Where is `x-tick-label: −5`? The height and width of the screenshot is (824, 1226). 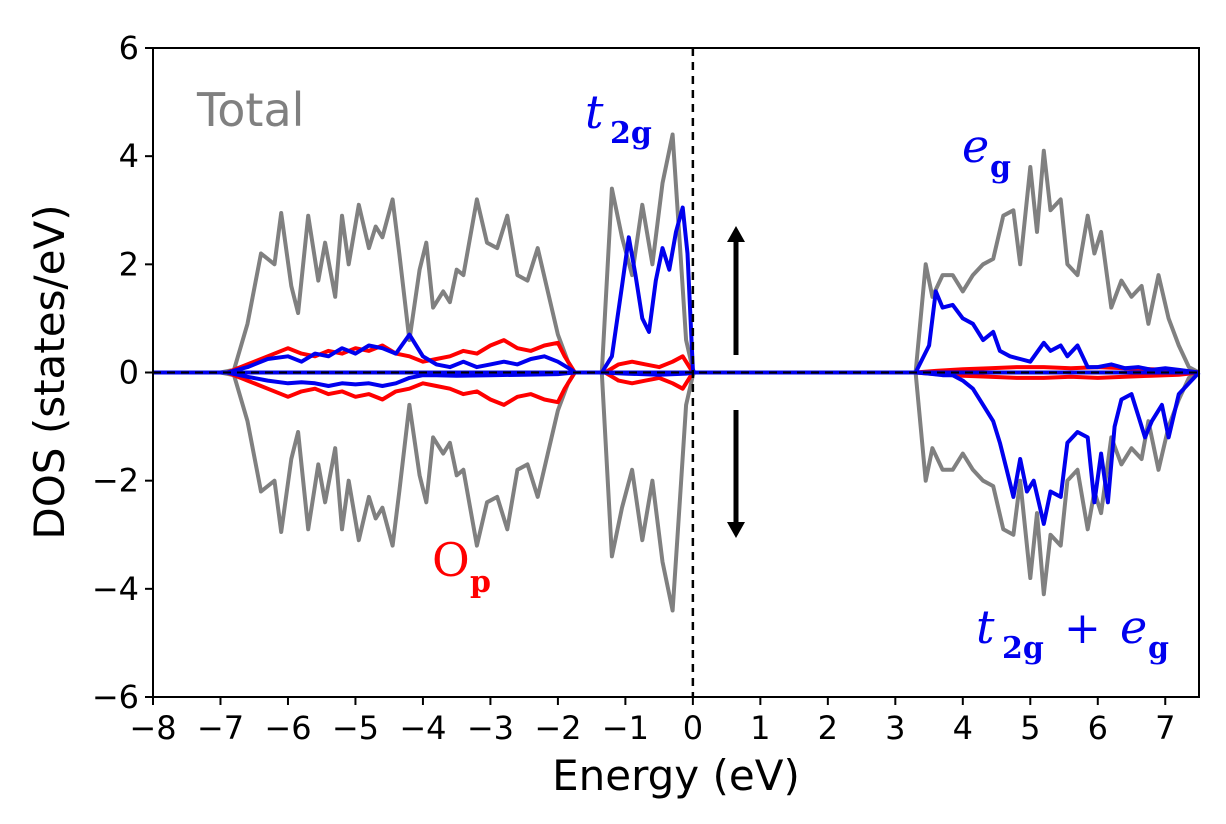 x-tick-label: −5 is located at coordinates (355, 728).